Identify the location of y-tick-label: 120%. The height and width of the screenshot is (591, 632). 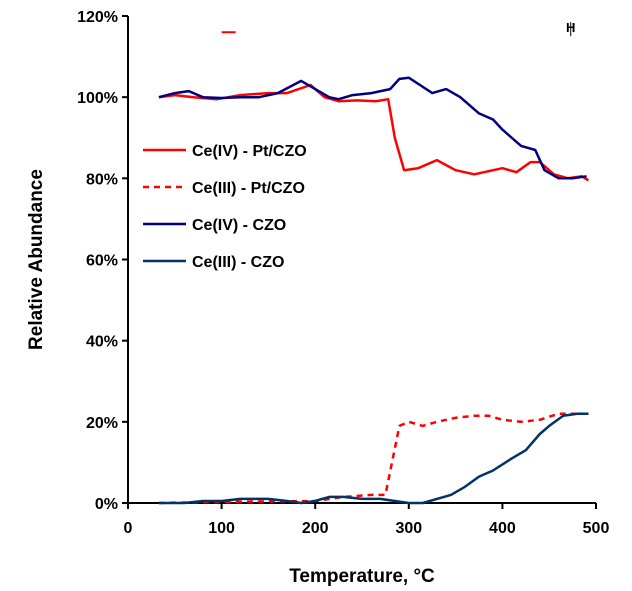
(97, 17).